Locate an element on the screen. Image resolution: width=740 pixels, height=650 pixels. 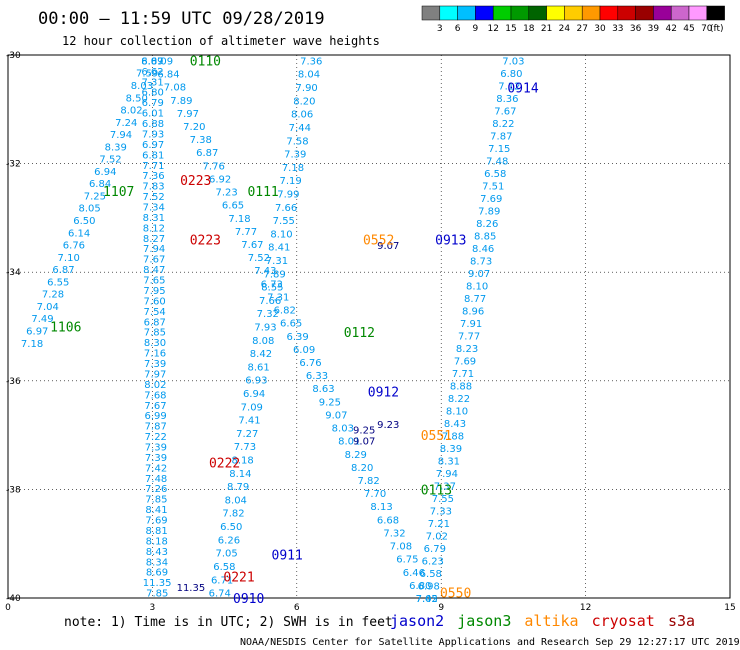
wave-height-value: 6.94 is located at coordinates (105, 172).